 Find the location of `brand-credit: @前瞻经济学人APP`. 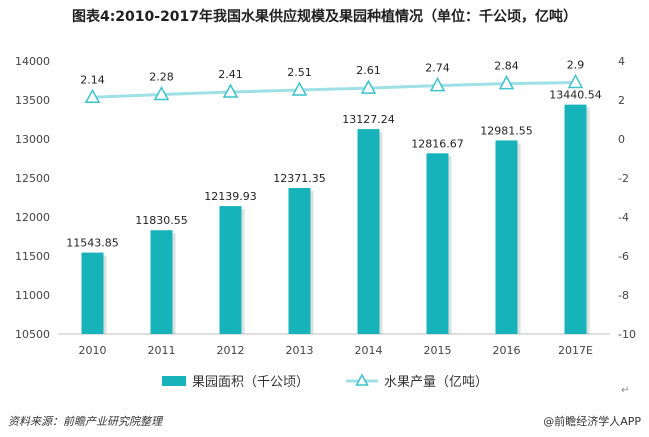

brand-credit: @前瞻经济学人APP is located at coordinates (592, 421).